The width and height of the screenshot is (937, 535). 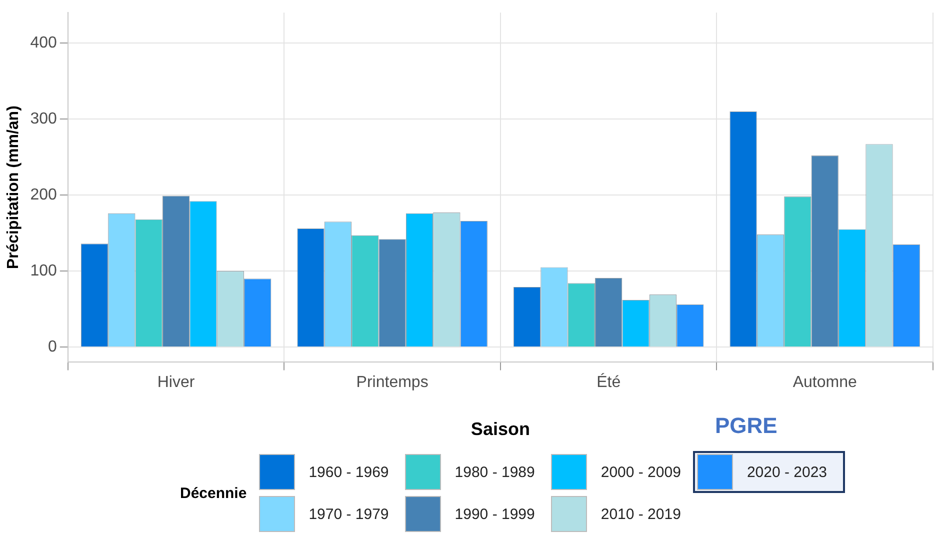 I want to click on legend-label: 1960 - 1969, so click(x=348, y=472).